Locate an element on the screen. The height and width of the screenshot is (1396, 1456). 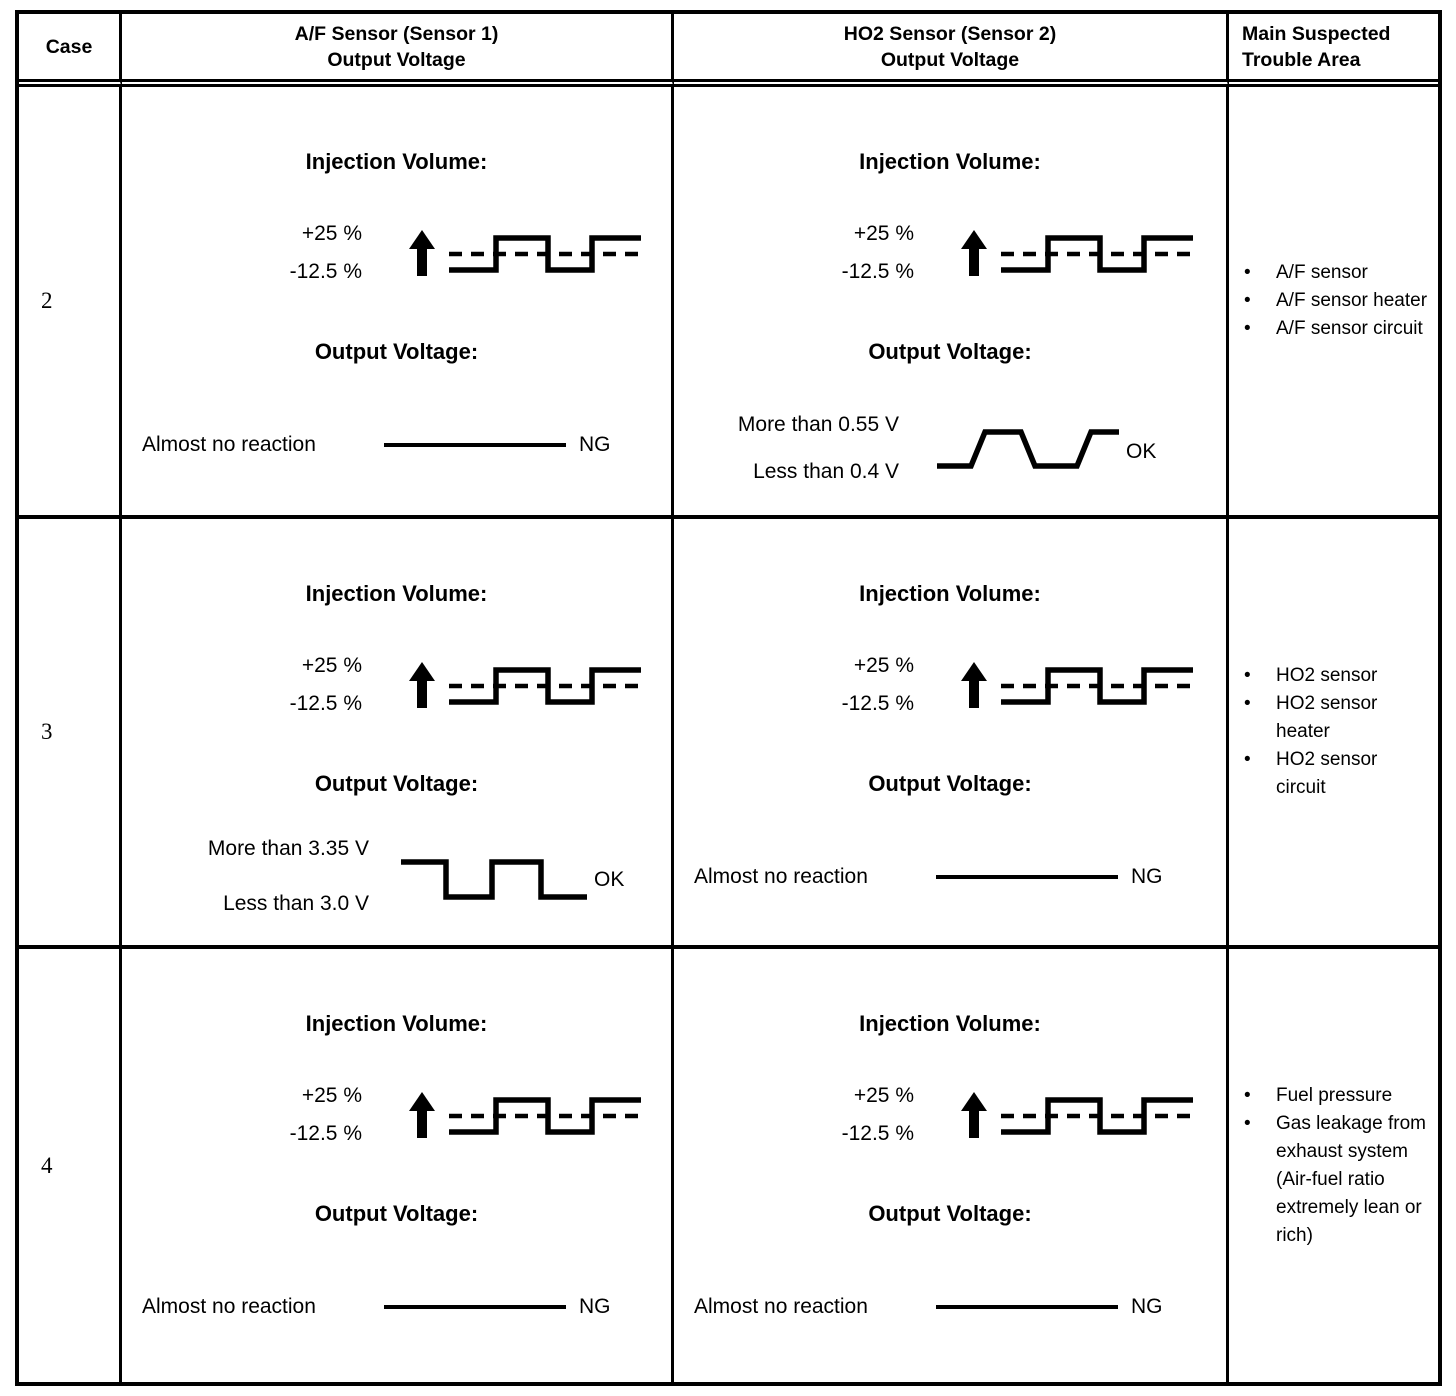
ho2-output-result: More than 0.55 V Less than 0.4 V OK is located at coordinates (950, 452).